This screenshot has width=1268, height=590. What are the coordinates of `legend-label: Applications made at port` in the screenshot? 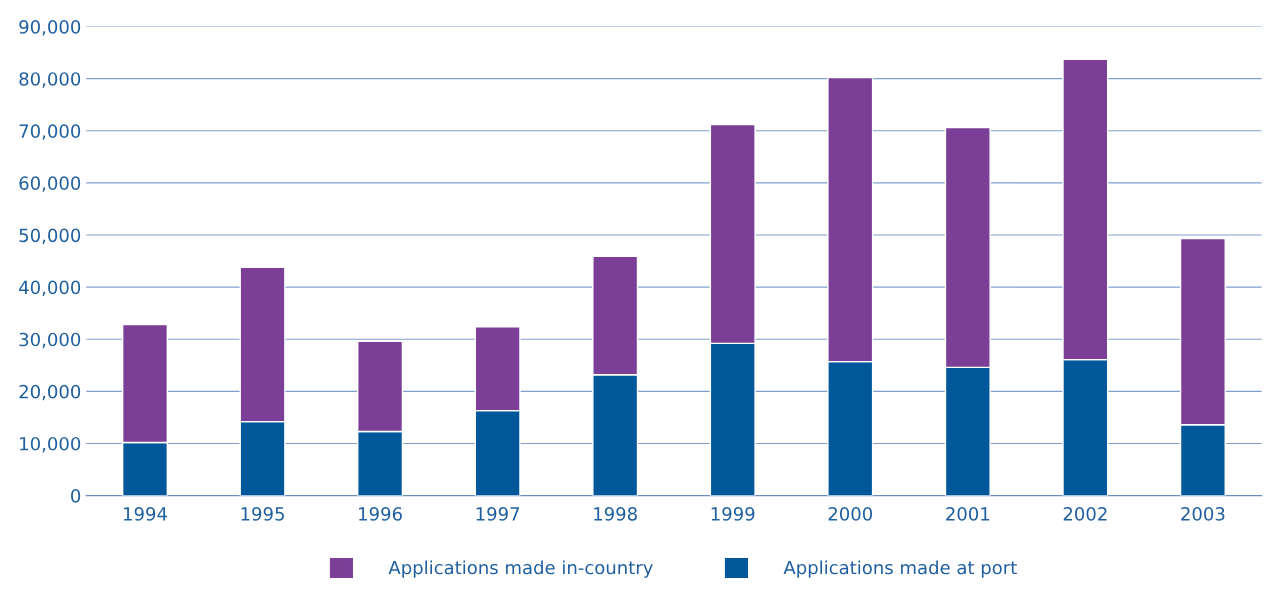 It's located at (900, 569).